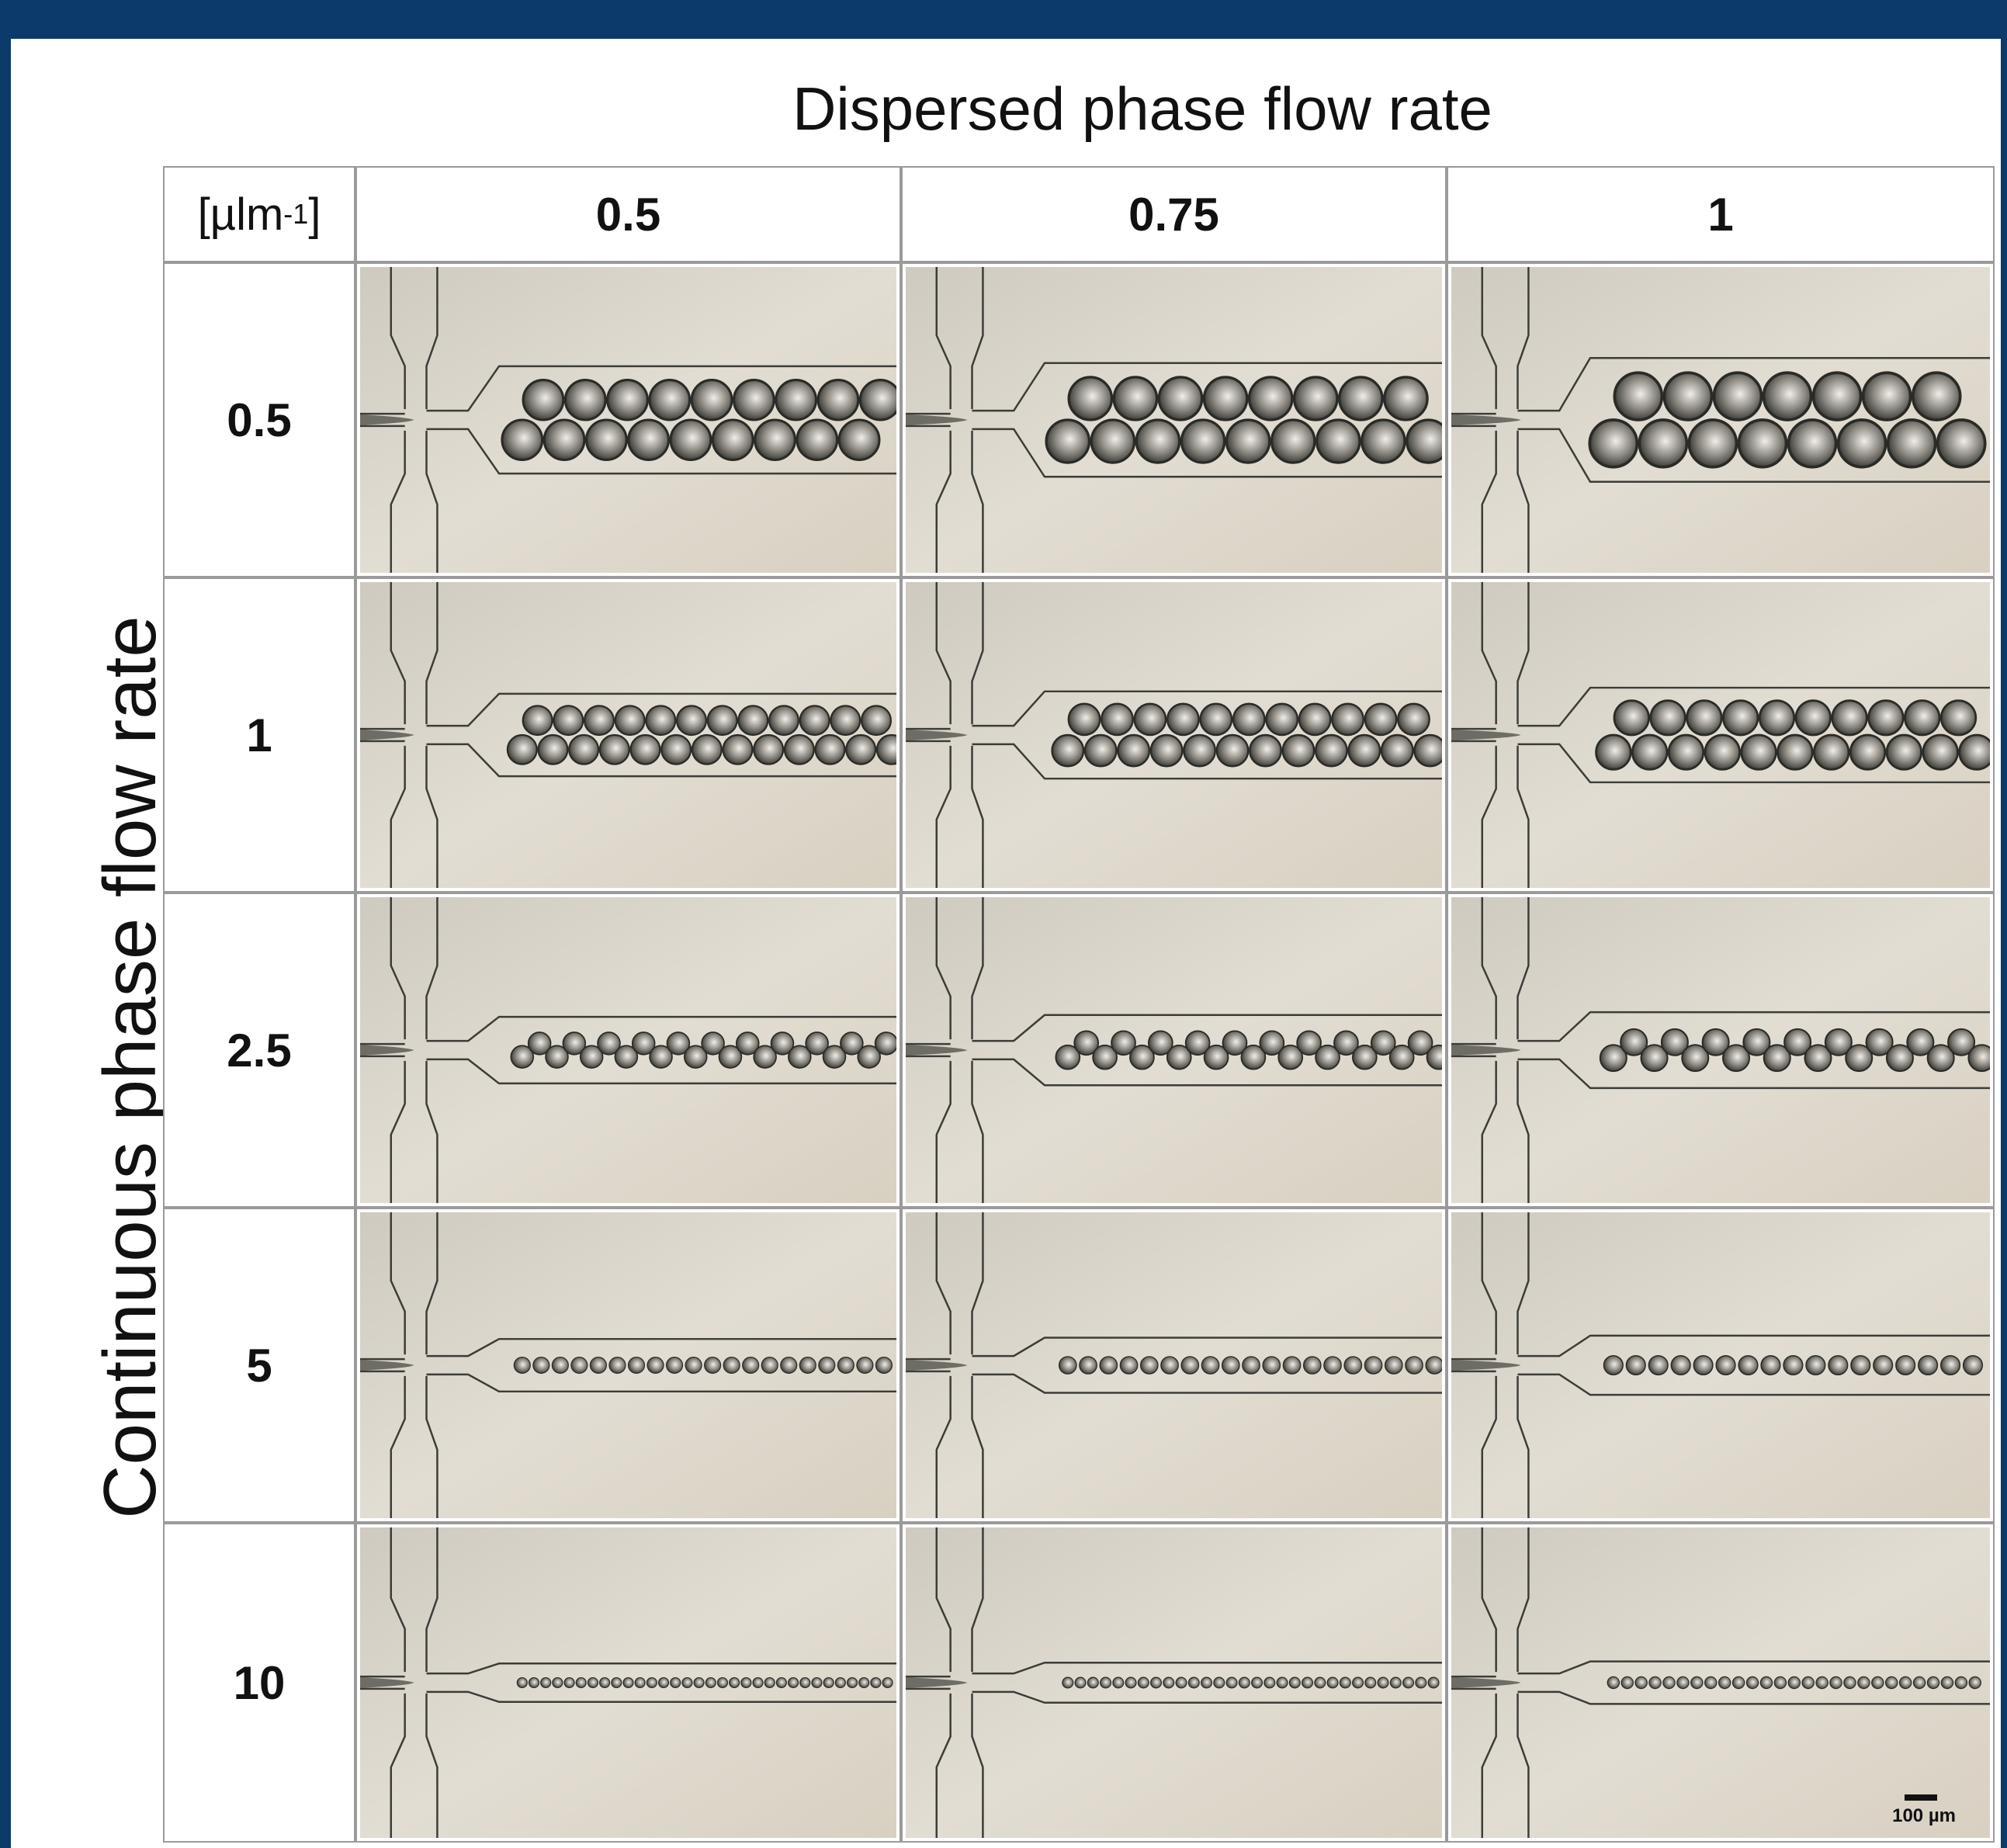  What do you see at coordinates (259, 1050) in the screenshot?
I see `row-header-3: 2.5` at bounding box center [259, 1050].